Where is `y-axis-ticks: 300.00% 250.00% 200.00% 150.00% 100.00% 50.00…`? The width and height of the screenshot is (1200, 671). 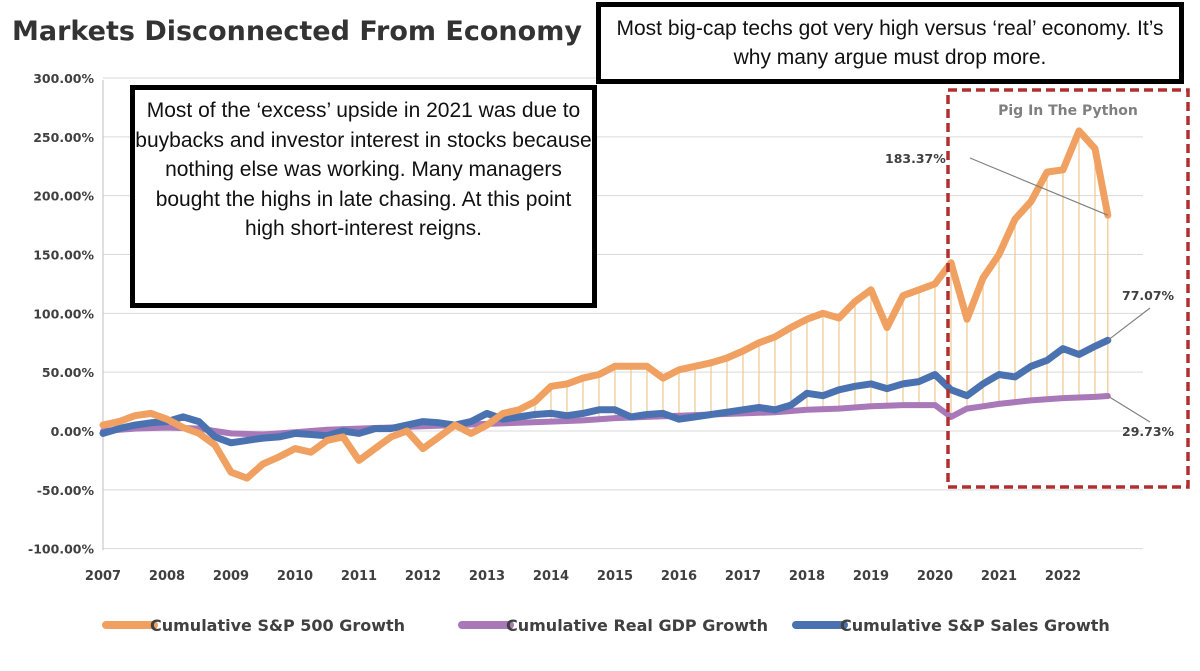
y-axis-ticks: 300.00% 250.00% 200.00% 150.00% 100.00% 50.00… is located at coordinates (61, 314).